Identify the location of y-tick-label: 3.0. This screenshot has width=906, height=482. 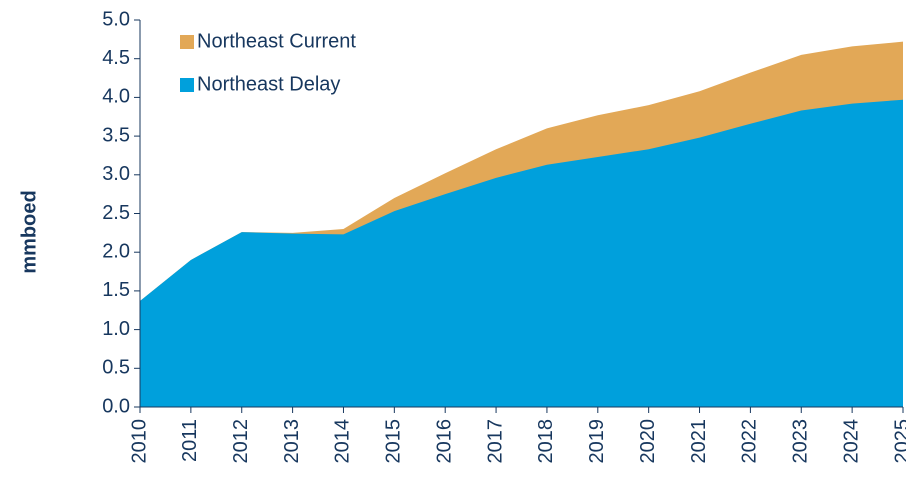
(116, 174).